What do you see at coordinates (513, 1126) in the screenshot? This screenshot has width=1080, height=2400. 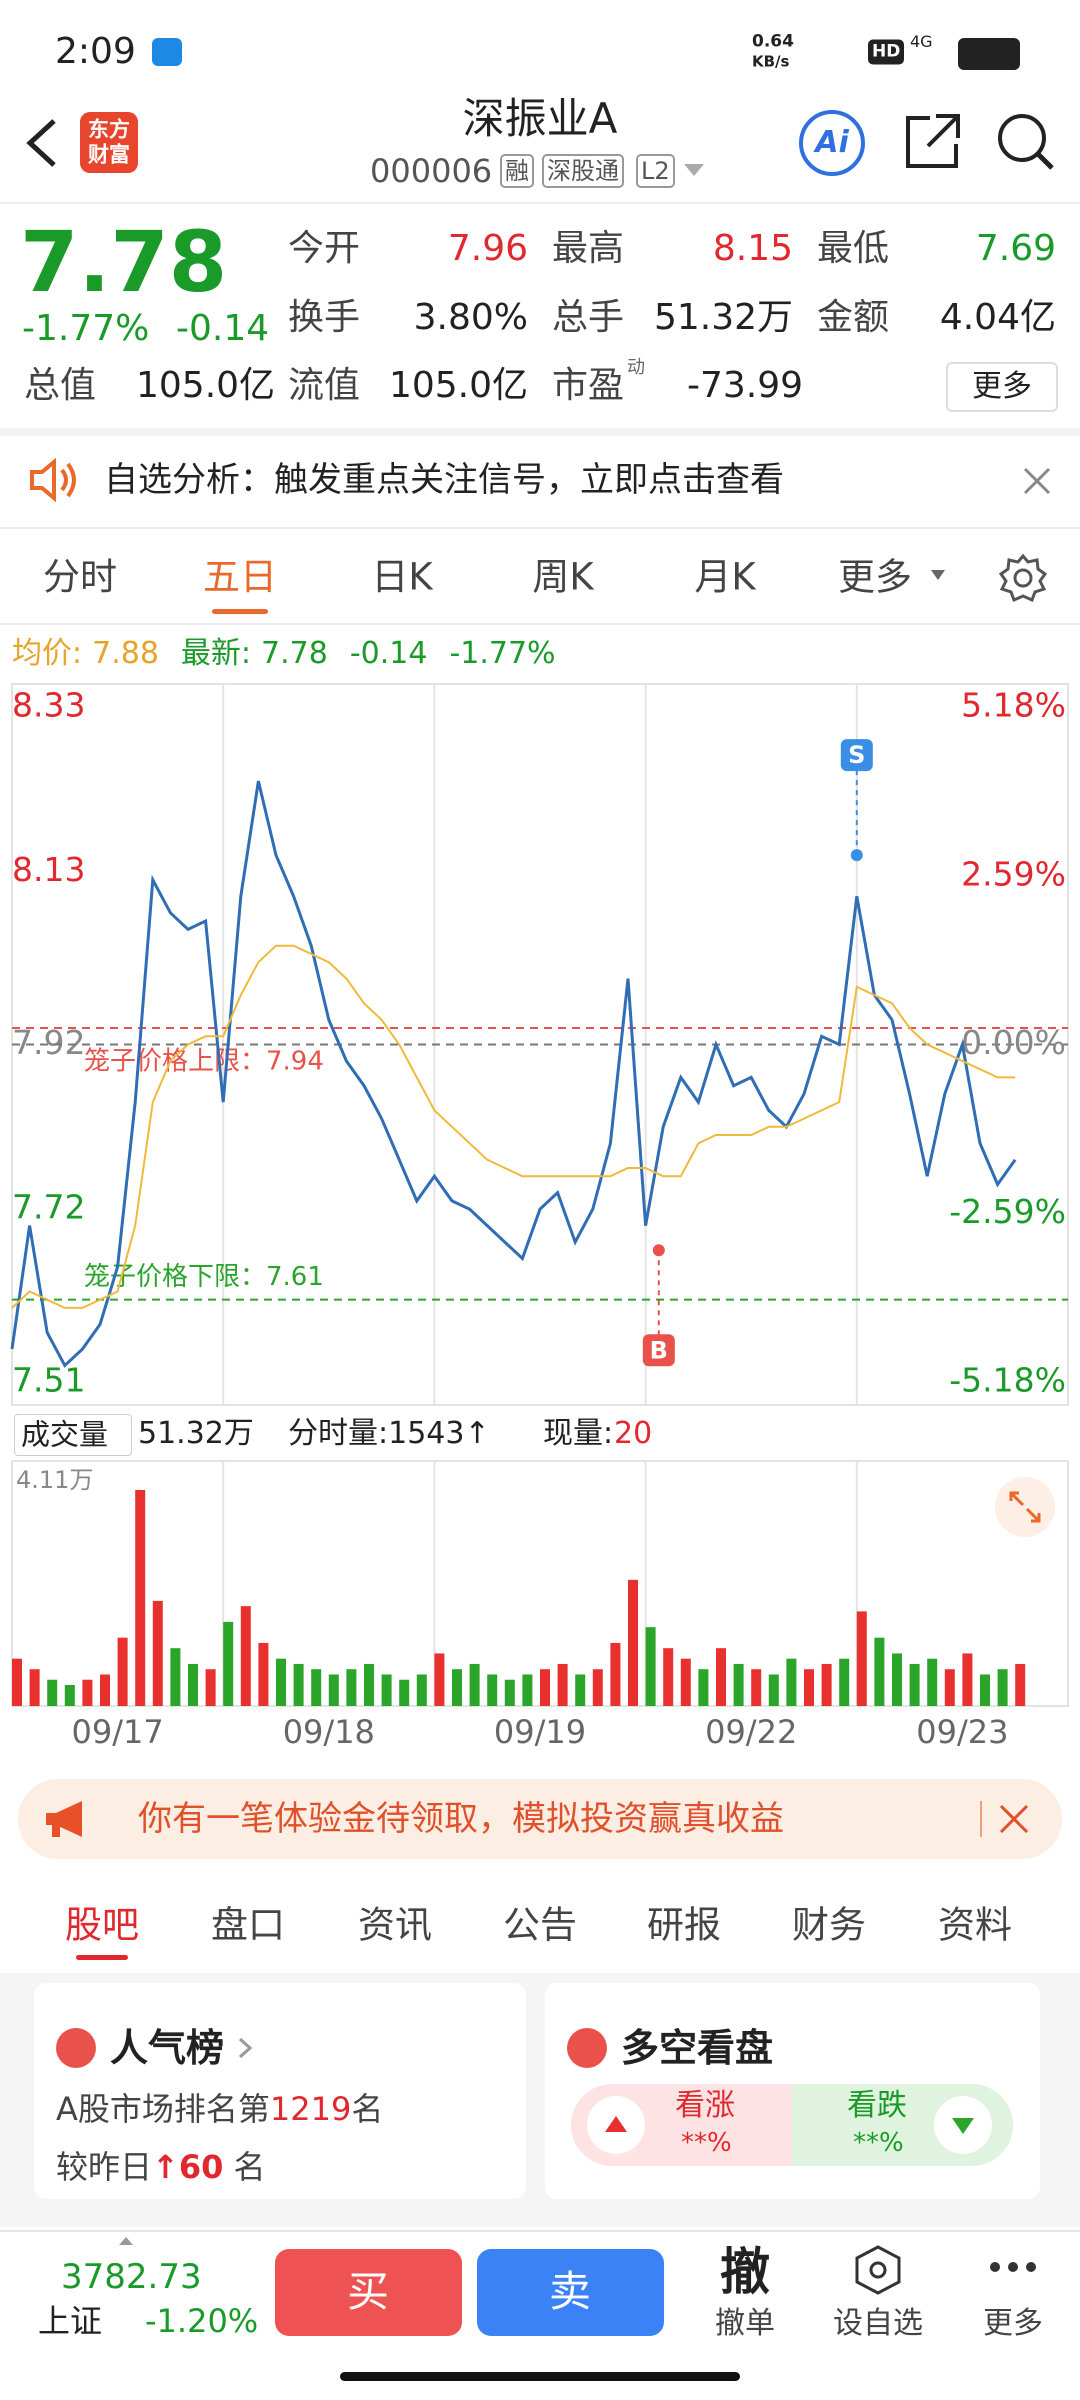 I see `average-line` at bounding box center [513, 1126].